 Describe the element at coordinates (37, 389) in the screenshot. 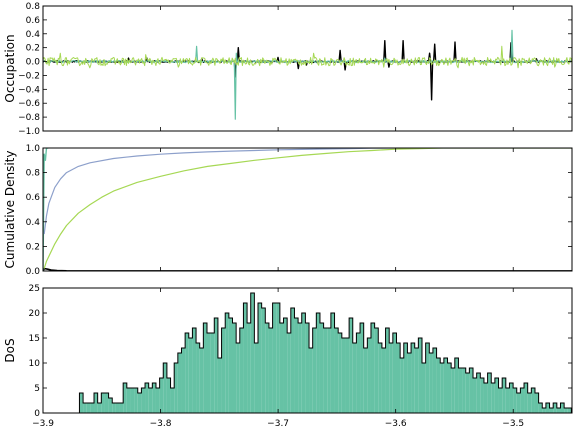

I see `y-tick-label: 5` at that location.